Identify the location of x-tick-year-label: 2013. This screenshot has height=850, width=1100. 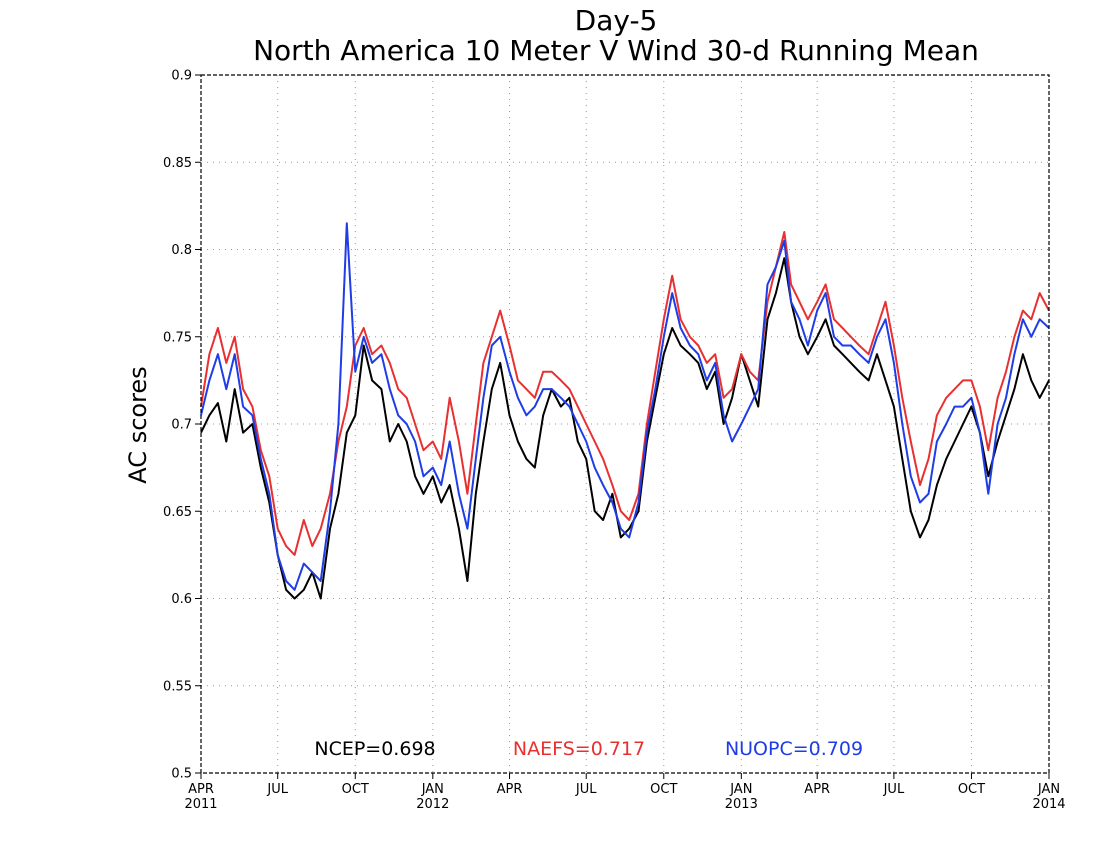
(741, 804).